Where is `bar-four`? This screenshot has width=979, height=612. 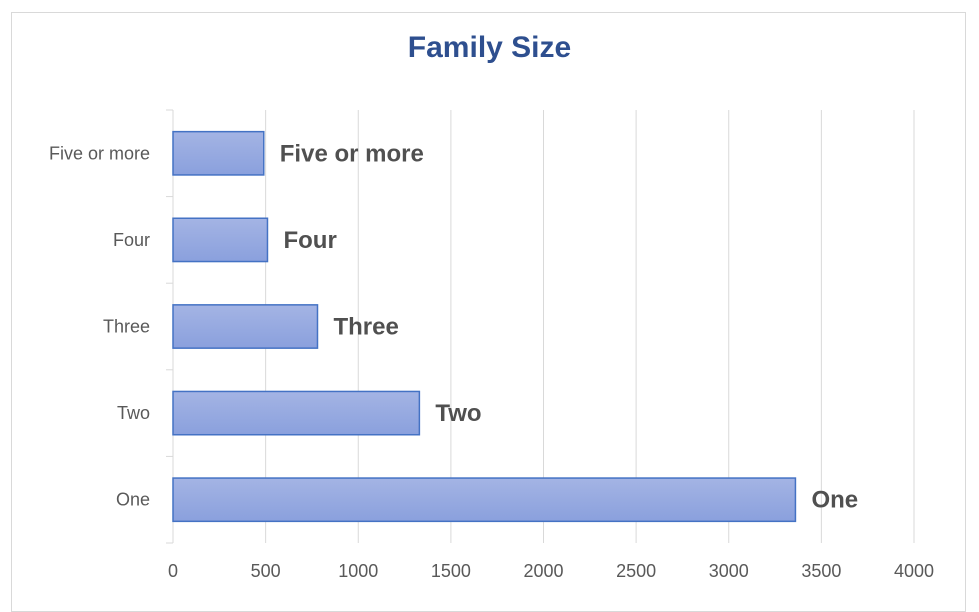 bar-four is located at coordinates (220, 240).